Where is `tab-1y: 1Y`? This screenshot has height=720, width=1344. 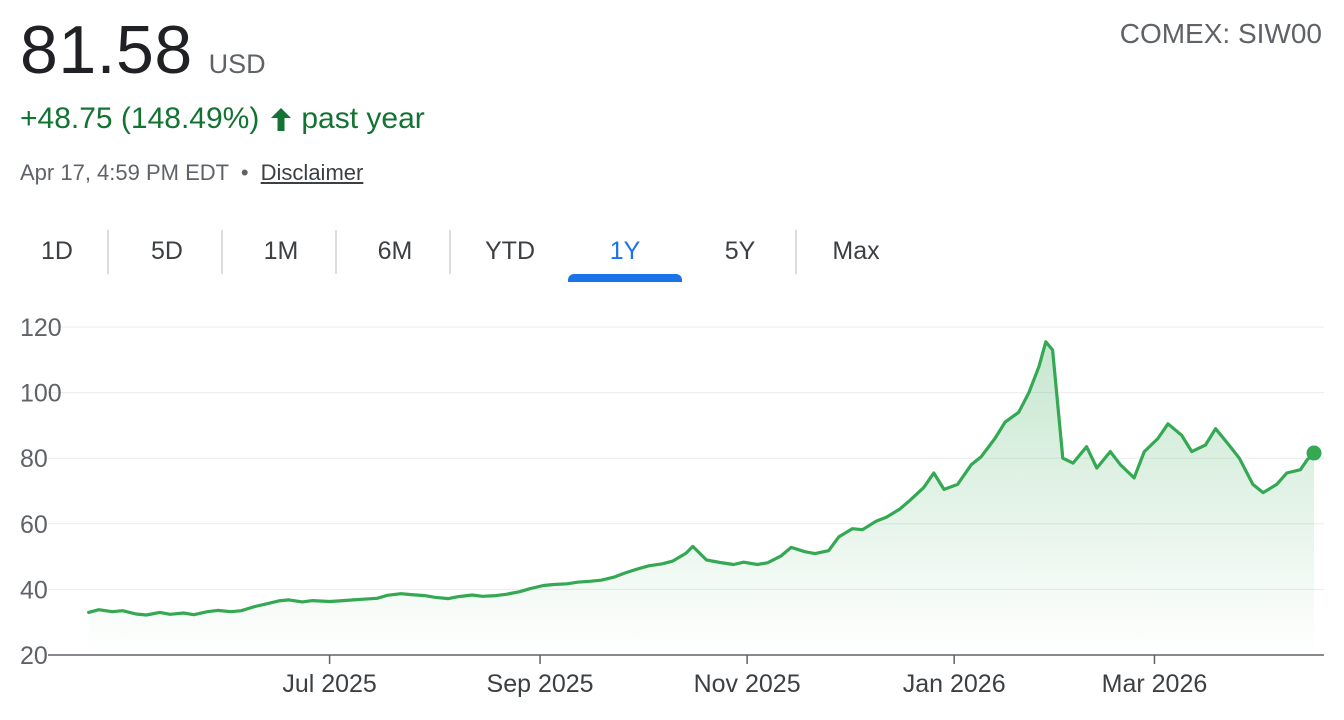
tab-1y: 1Y is located at coordinates (625, 254).